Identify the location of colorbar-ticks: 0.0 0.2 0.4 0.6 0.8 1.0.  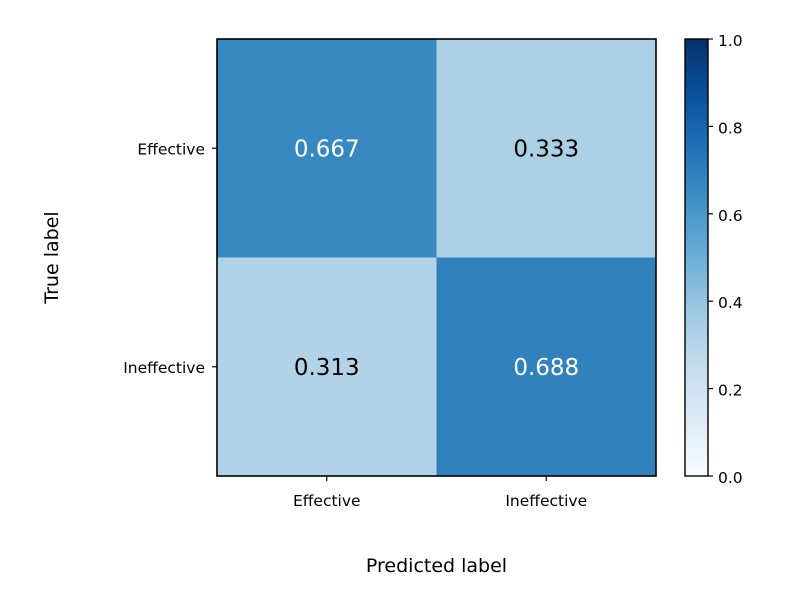
(725, 259).